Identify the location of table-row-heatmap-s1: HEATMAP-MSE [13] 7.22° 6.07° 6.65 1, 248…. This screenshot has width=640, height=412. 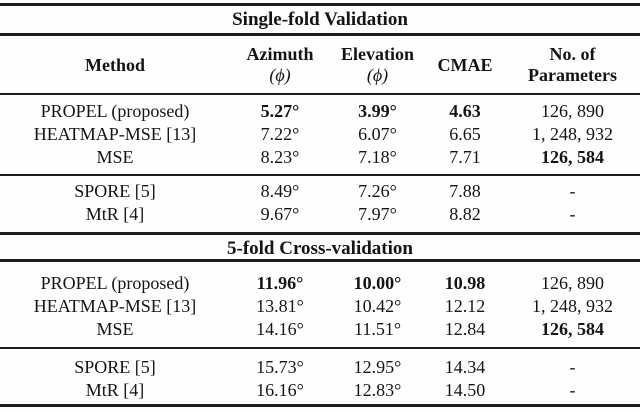
(320, 134).